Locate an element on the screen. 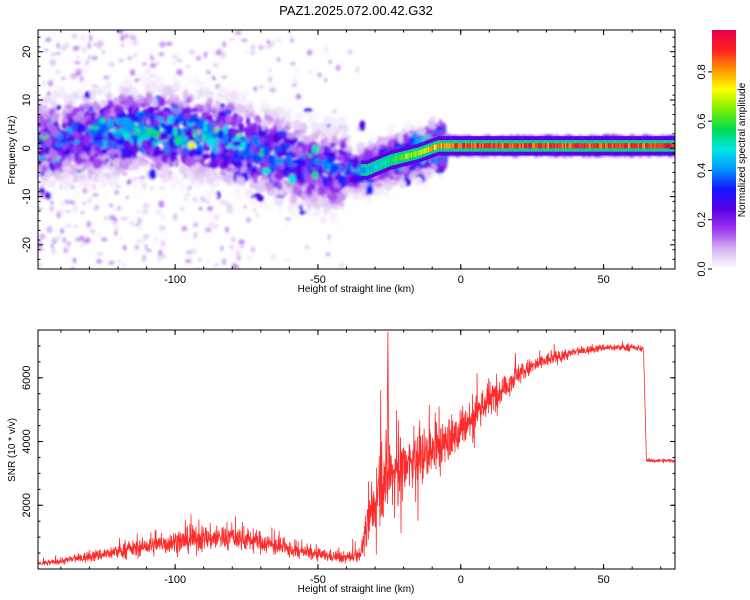 This screenshot has height=600, width=750. y-tick-label: -20 is located at coordinates (27, 245).